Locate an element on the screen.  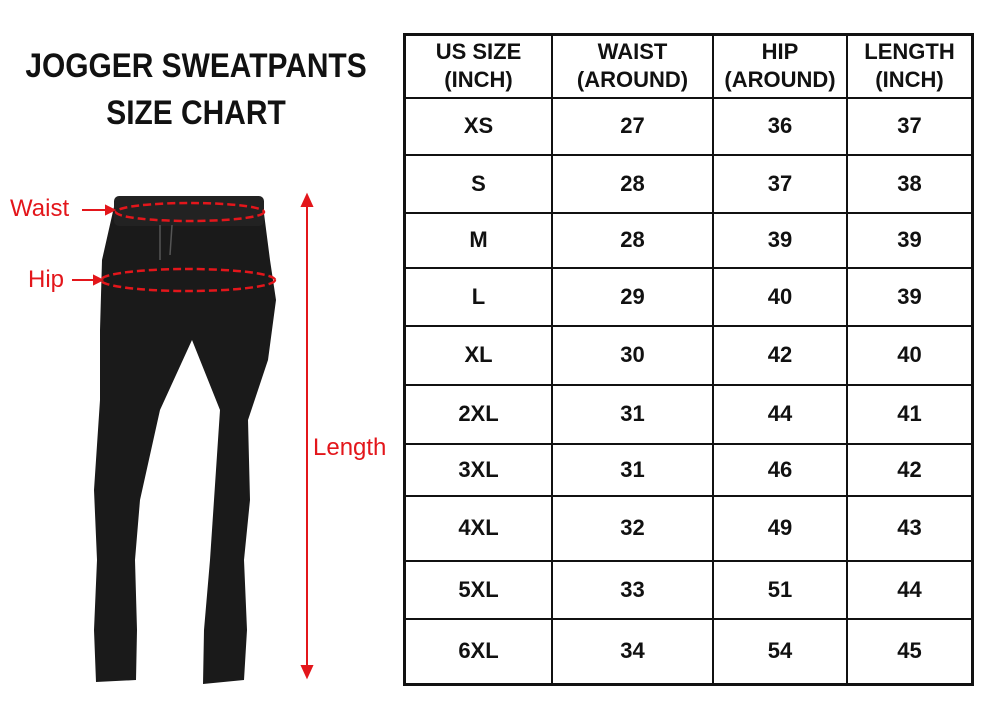
size-cell: XL is located at coordinates (478, 355).